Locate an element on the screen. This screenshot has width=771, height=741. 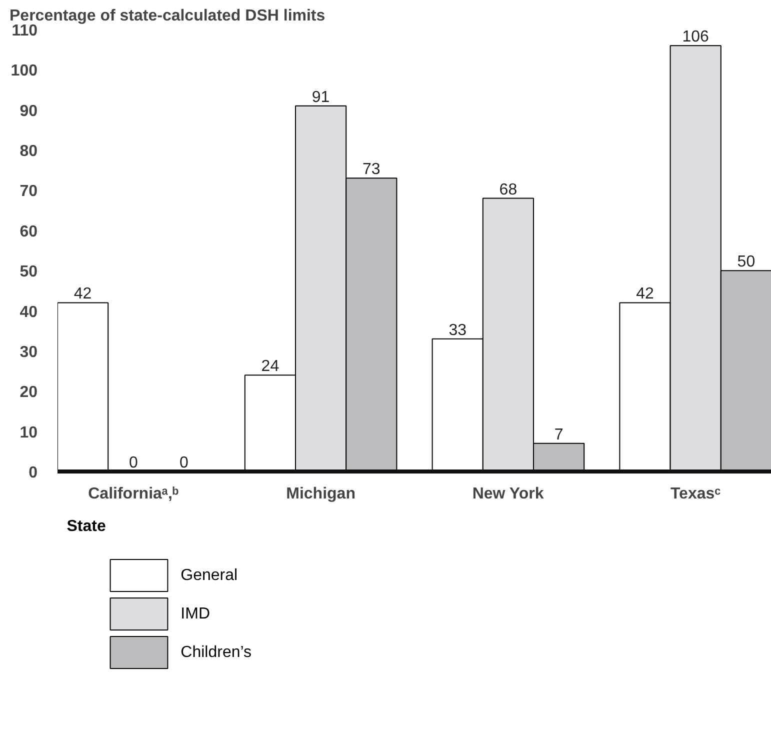
x-tick-label: Californiaᵃ,ᵇ is located at coordinates (133, 494).